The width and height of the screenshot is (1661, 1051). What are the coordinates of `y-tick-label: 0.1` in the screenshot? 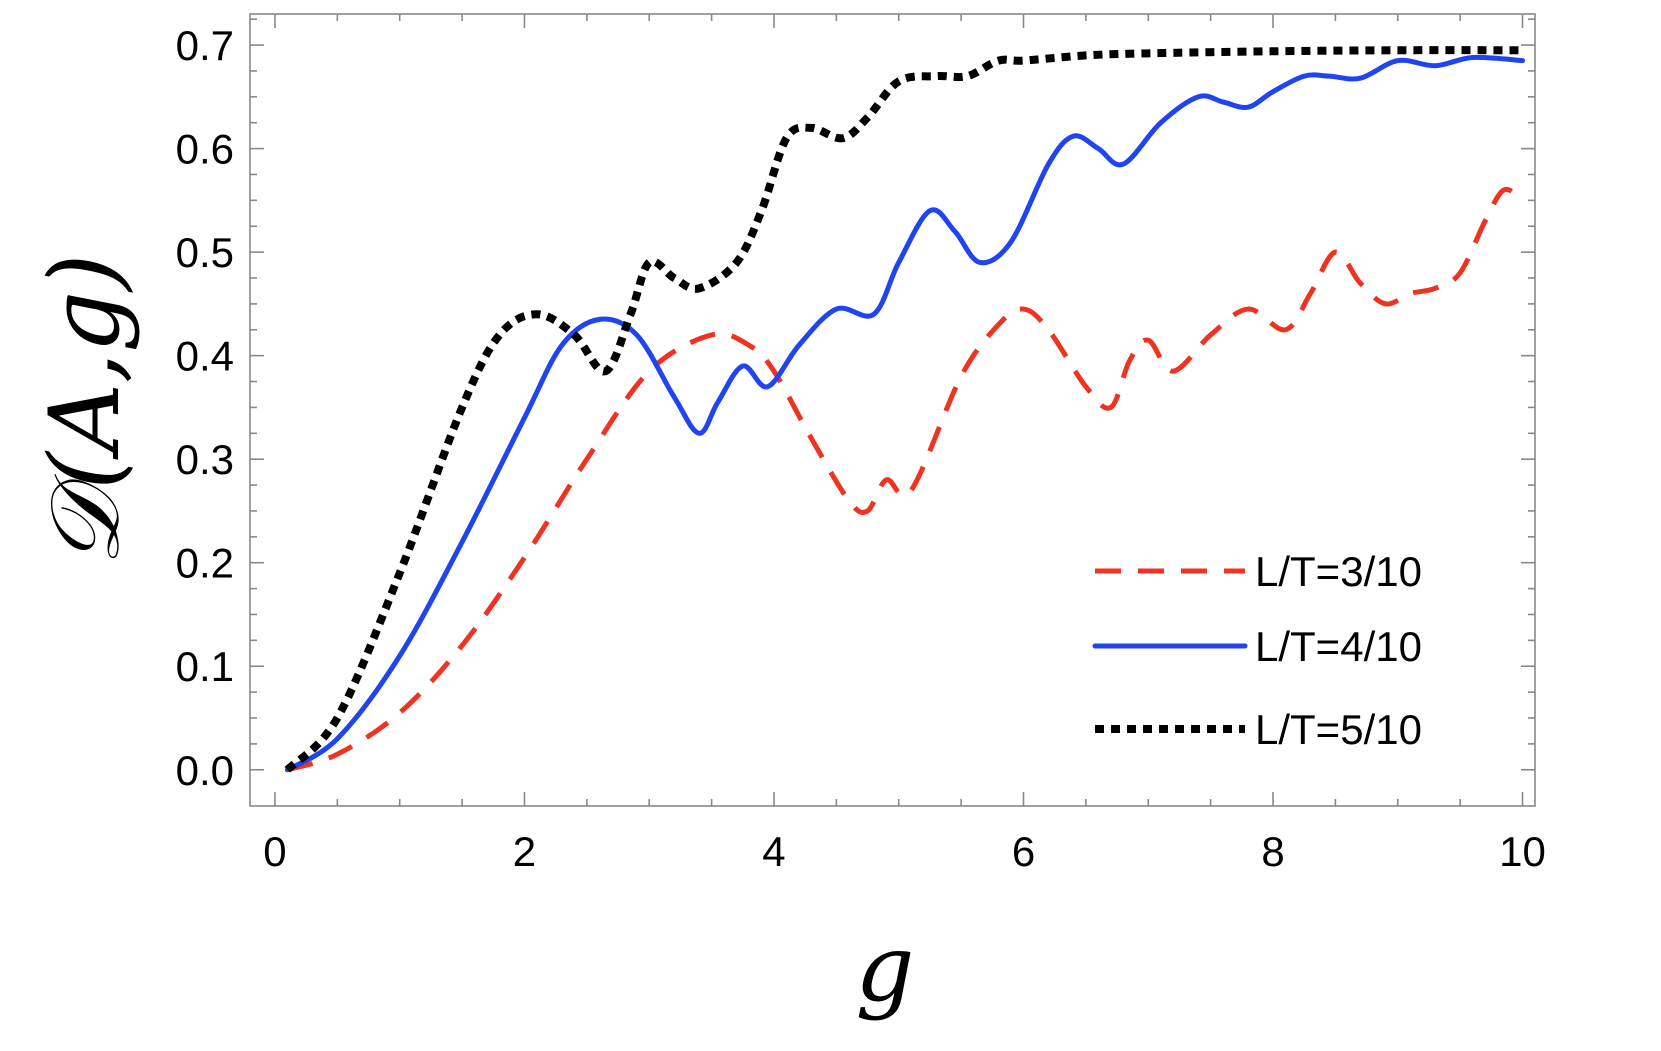 It's located at (205, 666).